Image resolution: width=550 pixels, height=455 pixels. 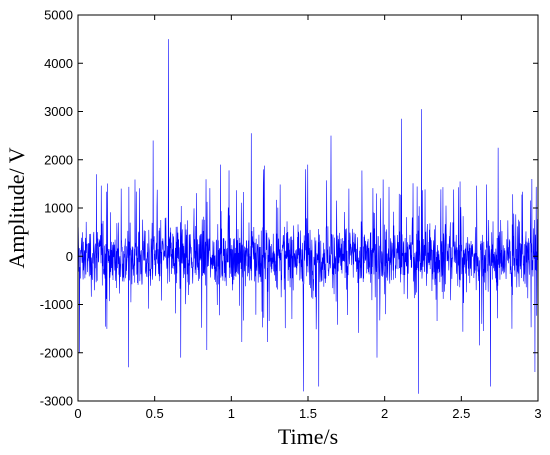 What do you see at coordinates (56, 401) in the screenshot?
I see `y-tick-label: -3000` at bounding box center [56, 401].